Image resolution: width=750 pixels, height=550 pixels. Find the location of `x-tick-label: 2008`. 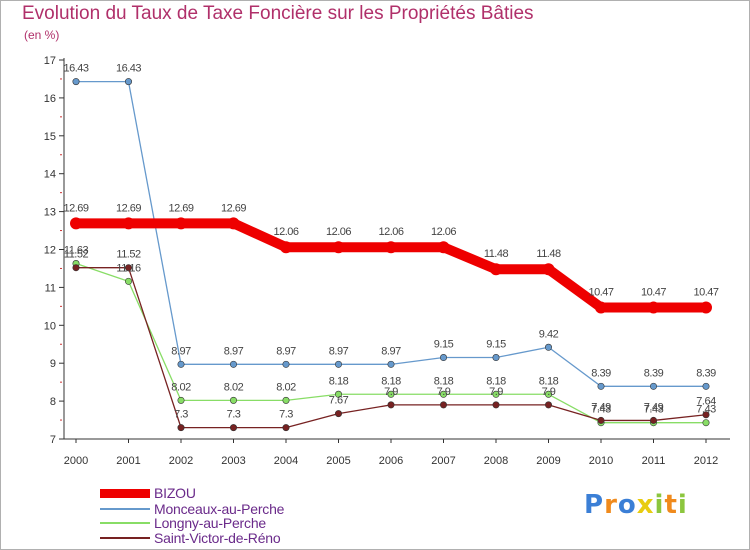

x-tick-label: 2008 is located at coordinates (496, 461).